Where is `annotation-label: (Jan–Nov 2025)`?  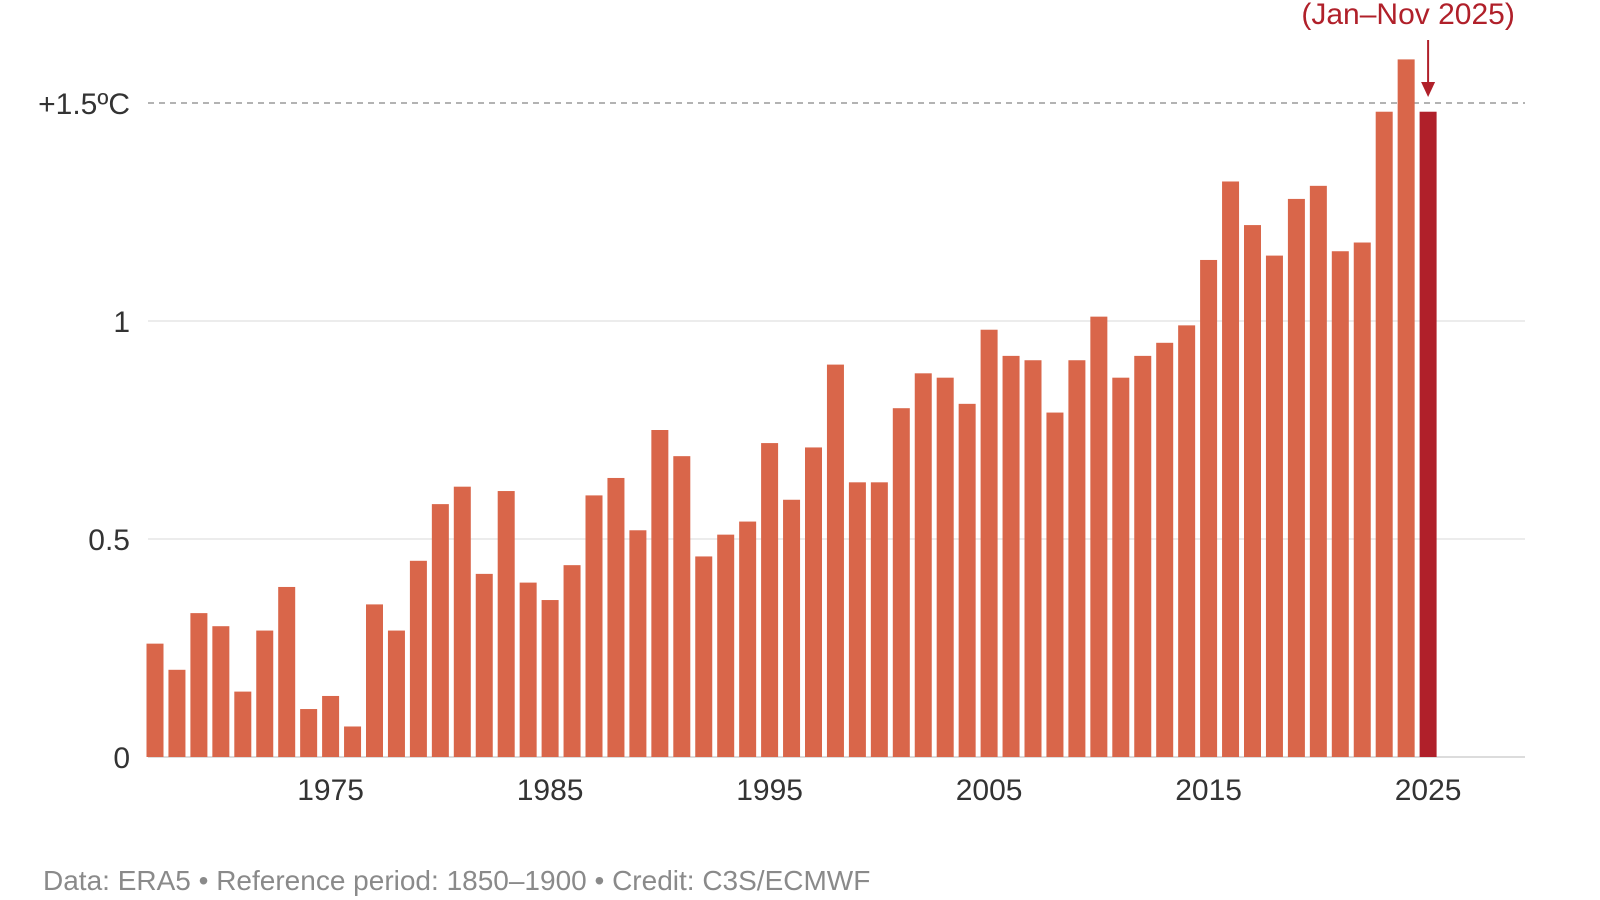 annotation-label: (Jan–Nov 2025) is located at coordinates (1407, 15).